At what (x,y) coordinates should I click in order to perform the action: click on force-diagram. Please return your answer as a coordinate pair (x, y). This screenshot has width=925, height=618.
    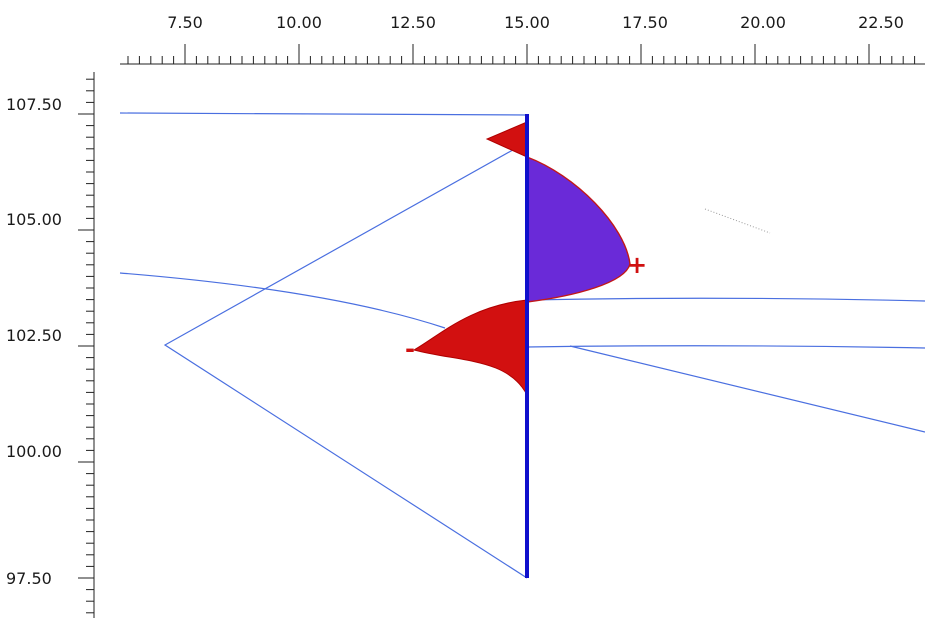
    Looking at the image, I should click on (521, 258).